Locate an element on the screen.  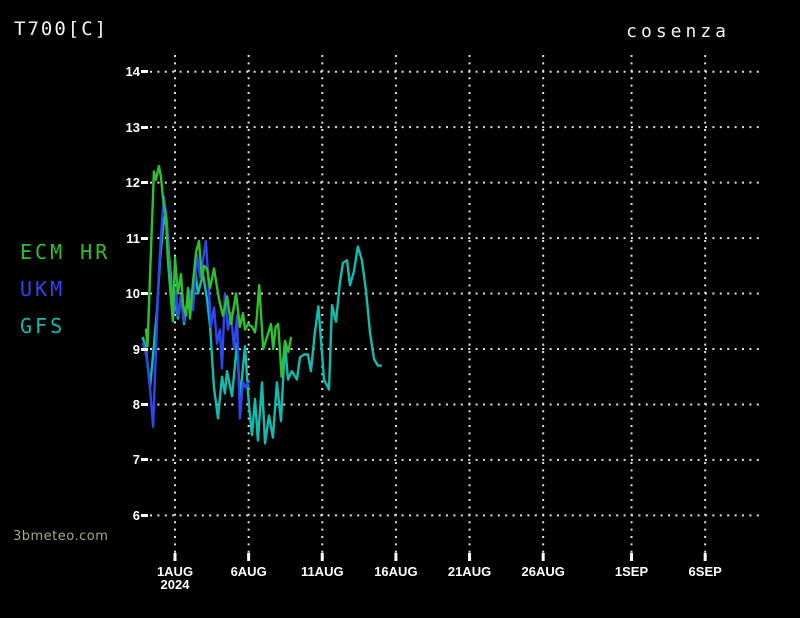
x-tick-date: 21AUG is located at coordinates (469, 571).